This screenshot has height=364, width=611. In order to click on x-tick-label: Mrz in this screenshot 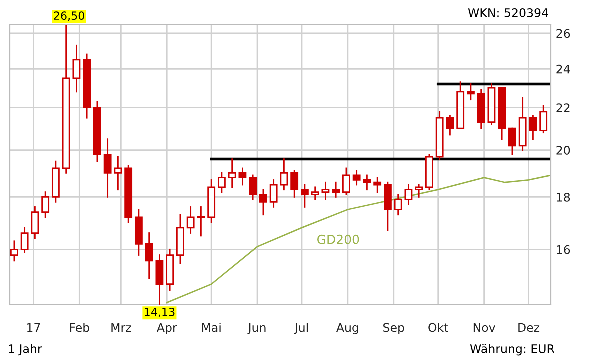, I will do `click(122, 327)`.